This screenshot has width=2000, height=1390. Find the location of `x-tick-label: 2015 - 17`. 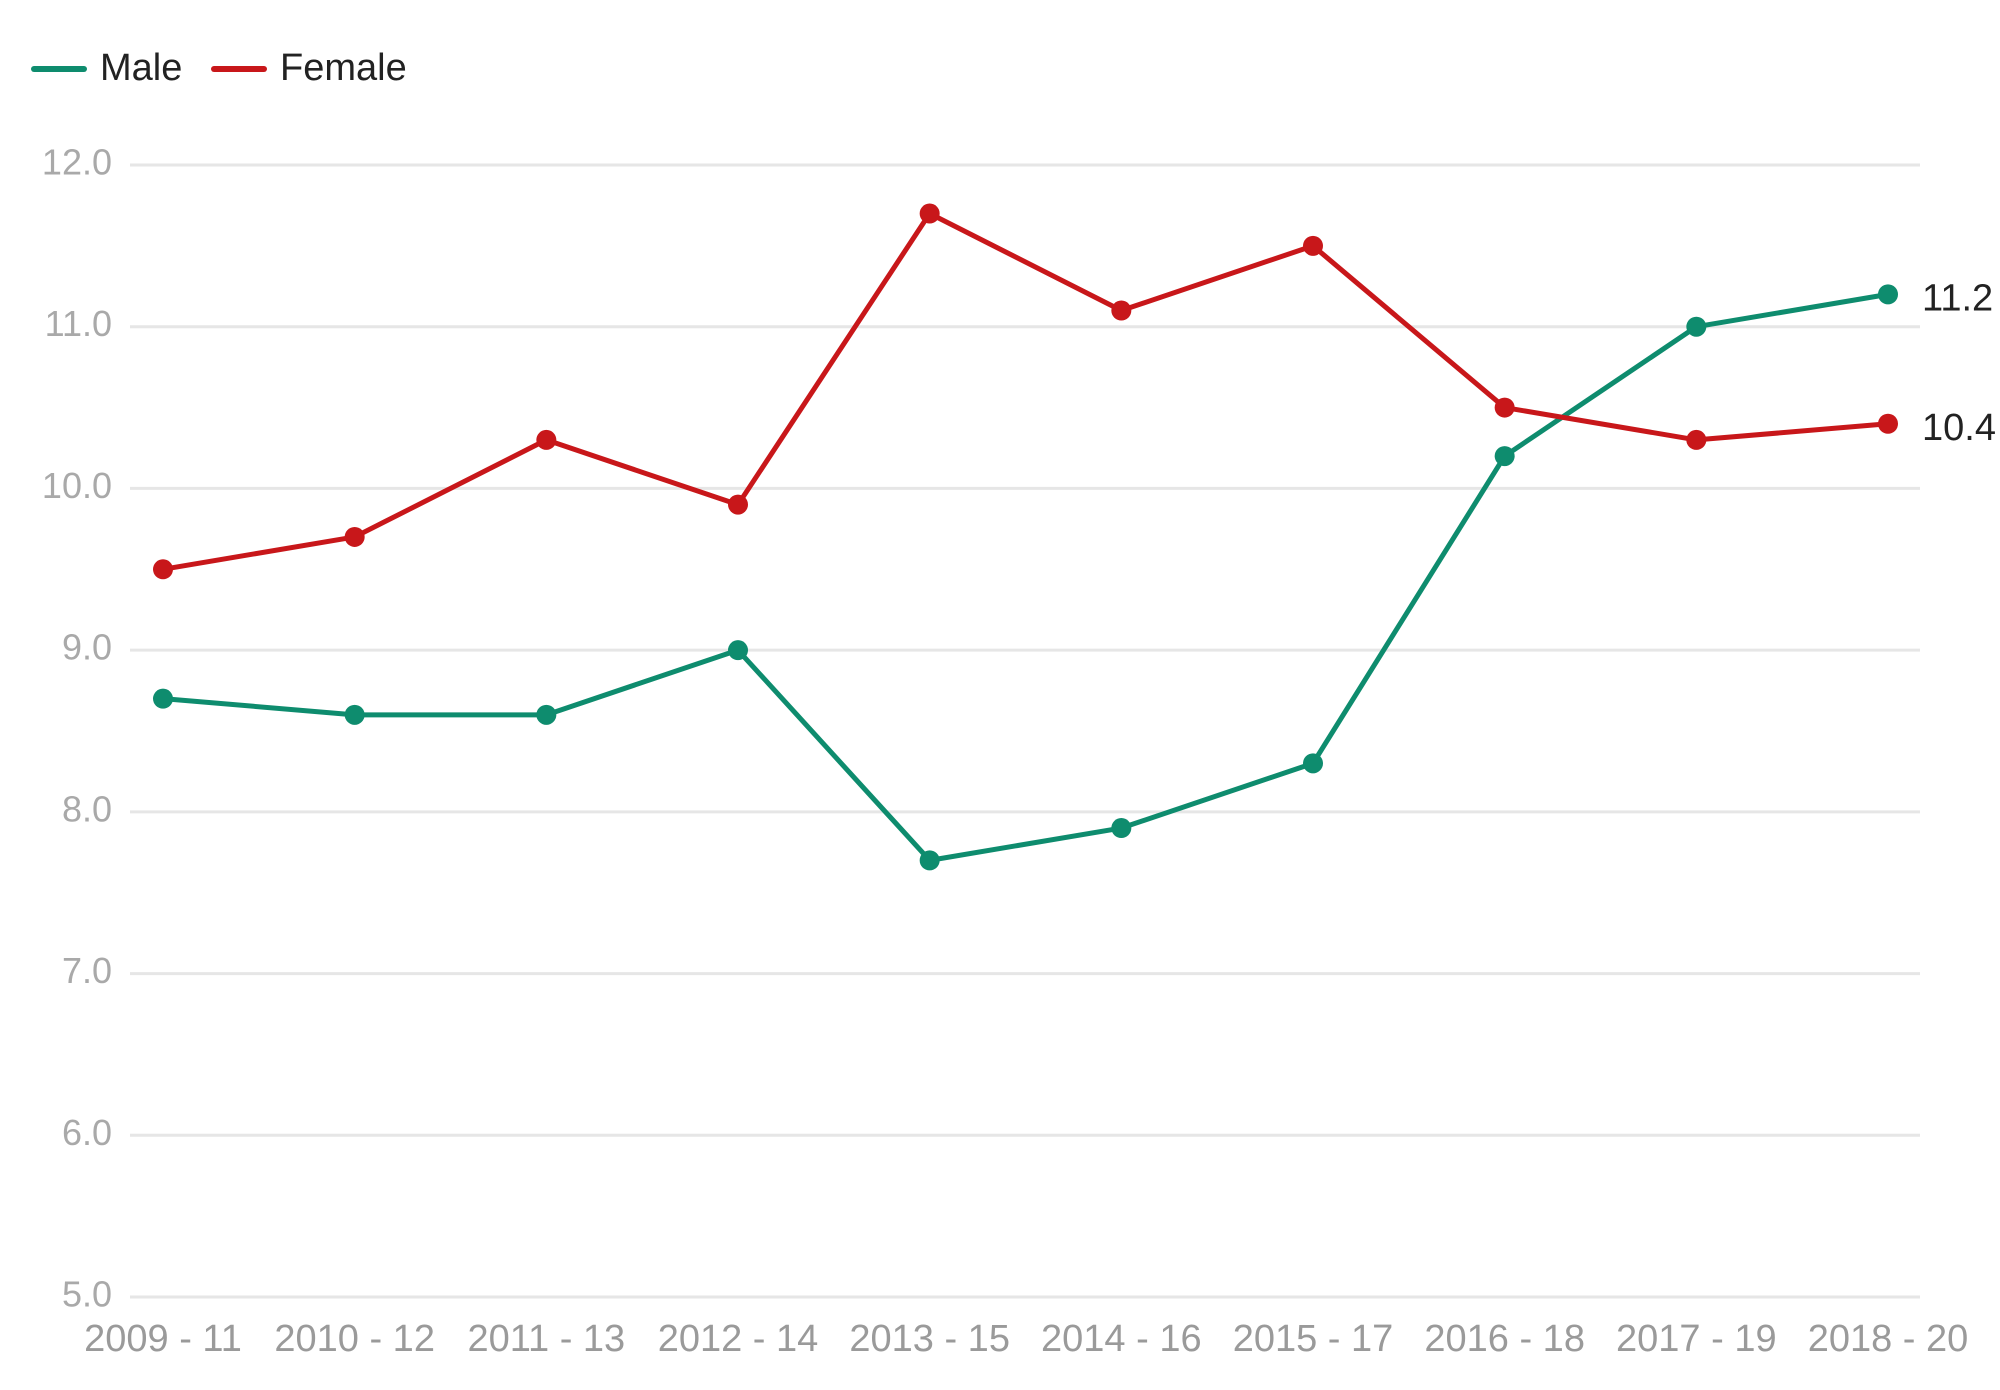

x-tick-label: 2015 - 17 is located at coordinates (1313, 1339).